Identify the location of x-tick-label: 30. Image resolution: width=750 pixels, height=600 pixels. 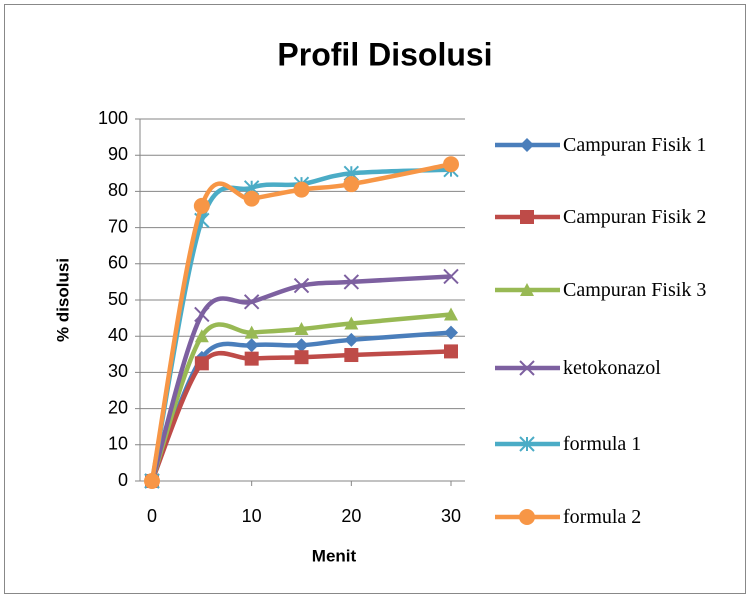
(451, 516).